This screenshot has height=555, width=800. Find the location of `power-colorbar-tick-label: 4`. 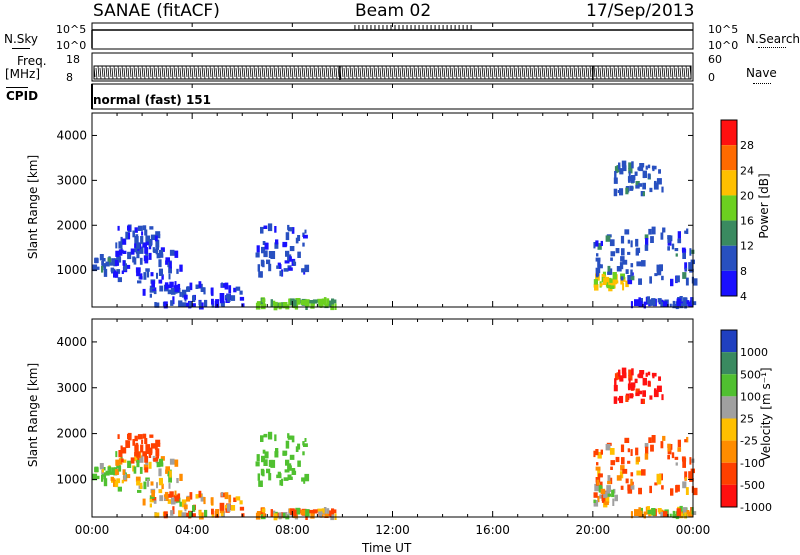

power-colorbar-tick-label: 4 is located at coordinates (743, 296).